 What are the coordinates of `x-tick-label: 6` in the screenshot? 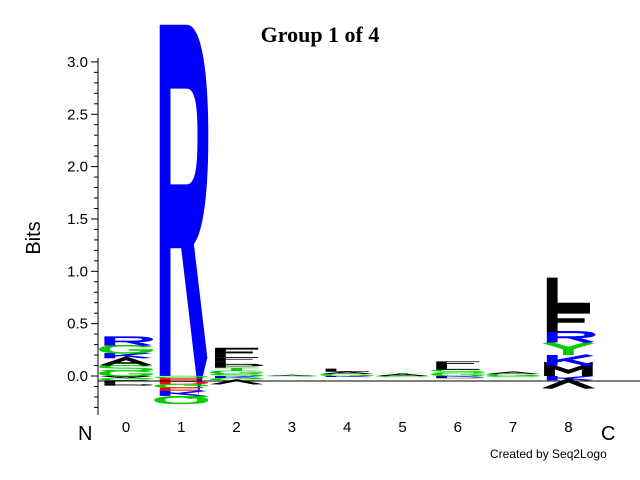 It's located at (458, 427).